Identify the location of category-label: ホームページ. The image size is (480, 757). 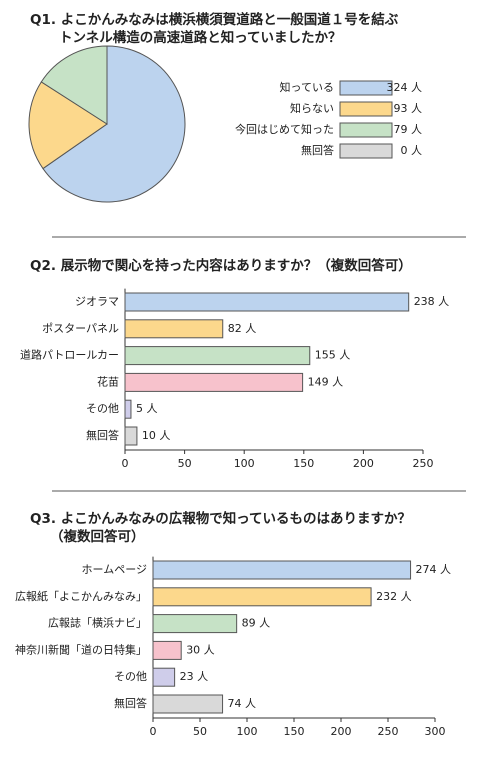
(114, 569).